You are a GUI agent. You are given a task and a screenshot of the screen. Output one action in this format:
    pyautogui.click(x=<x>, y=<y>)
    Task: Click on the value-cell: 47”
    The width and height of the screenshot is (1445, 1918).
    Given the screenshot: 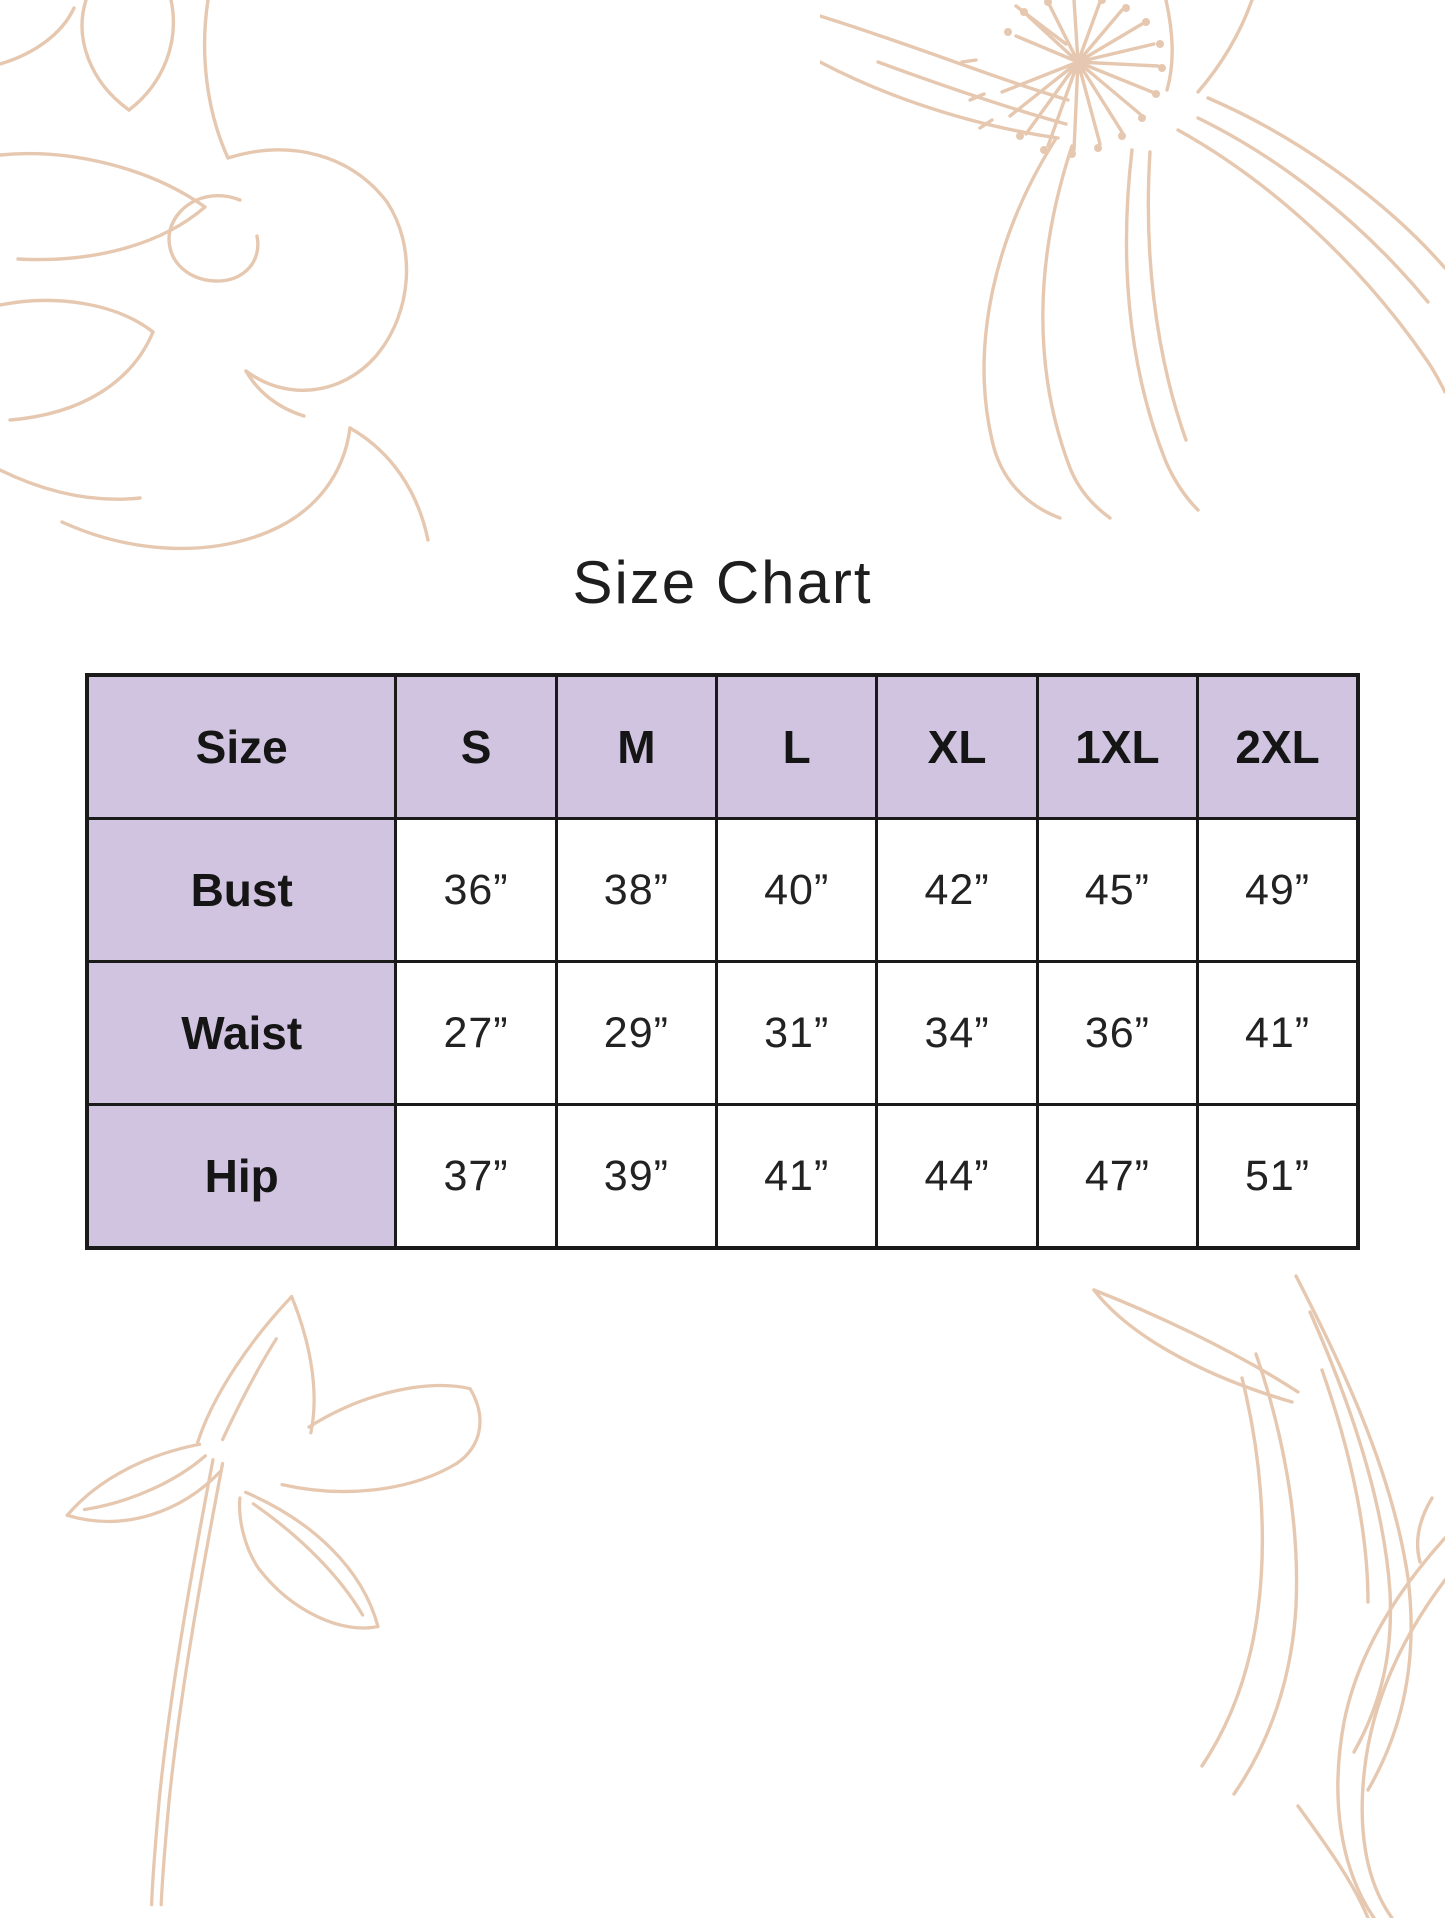 What is the action you would take?
    pyautogui.click(x=1117, y=1176)
    